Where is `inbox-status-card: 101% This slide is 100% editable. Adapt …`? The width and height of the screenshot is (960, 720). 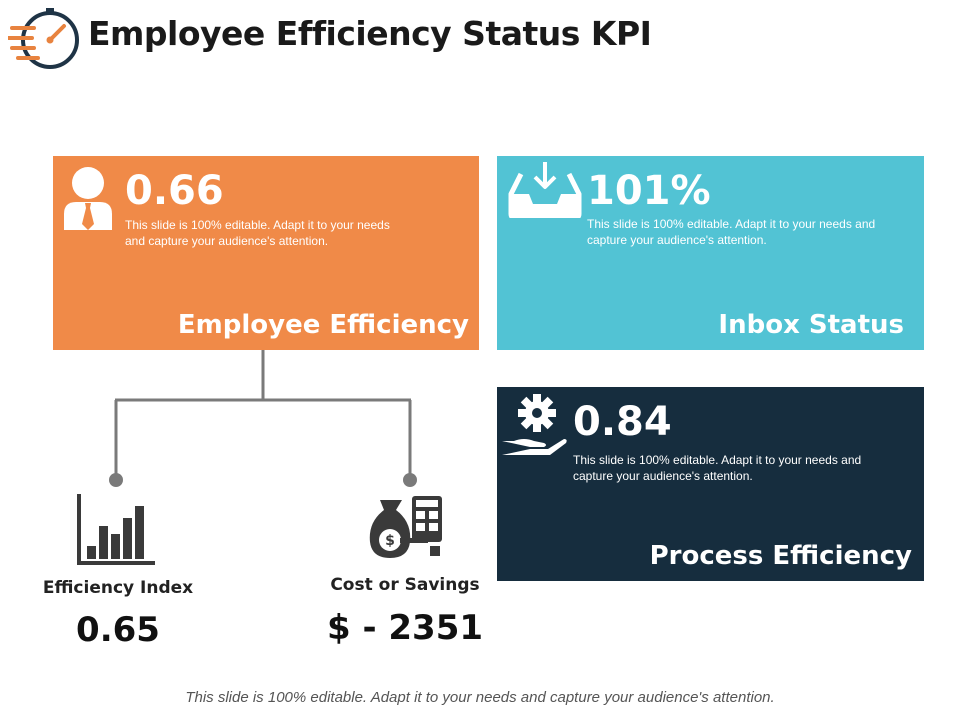 inbox-status-card: 101% This slide is 100% editable. Adapt … is located at coordinates (710, 253).